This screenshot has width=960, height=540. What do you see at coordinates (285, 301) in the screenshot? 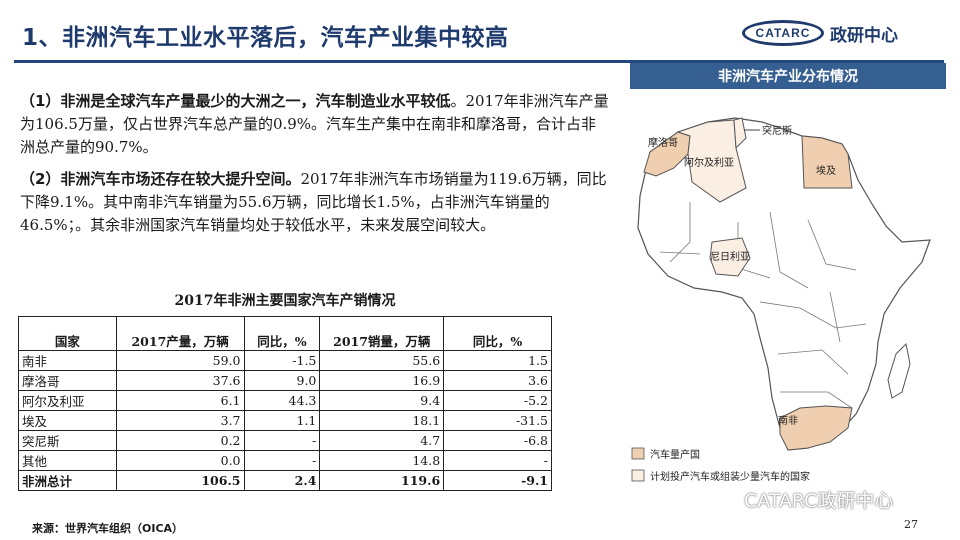
I see `table-title: 2017年非洲主要国家汽车产销情况` at bounding box center [285, 301].